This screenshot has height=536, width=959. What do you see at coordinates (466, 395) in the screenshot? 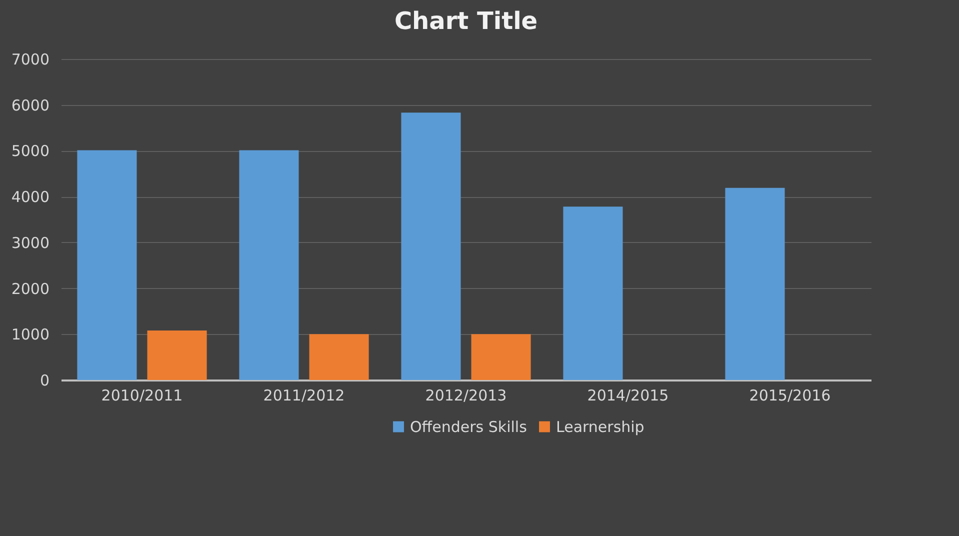
I see `x-tick-label: 2012/2013` at bounding box center [466, 395].